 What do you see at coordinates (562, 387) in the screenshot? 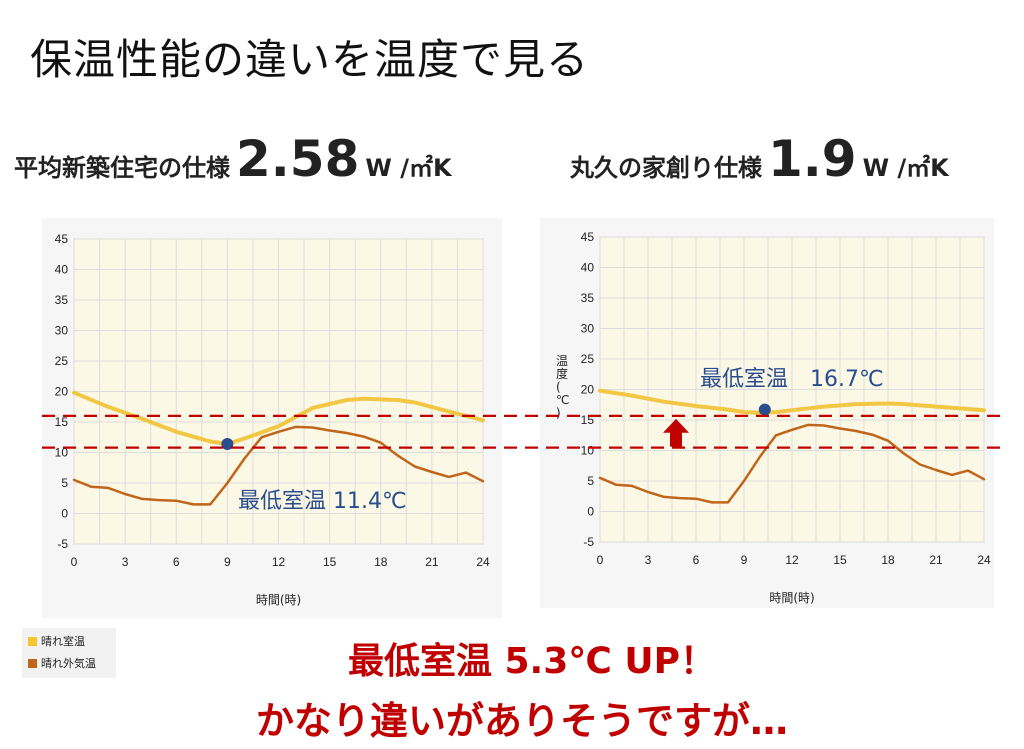
I see `y-axis-title: 温度(℃)` at bounding box center [562, 387].